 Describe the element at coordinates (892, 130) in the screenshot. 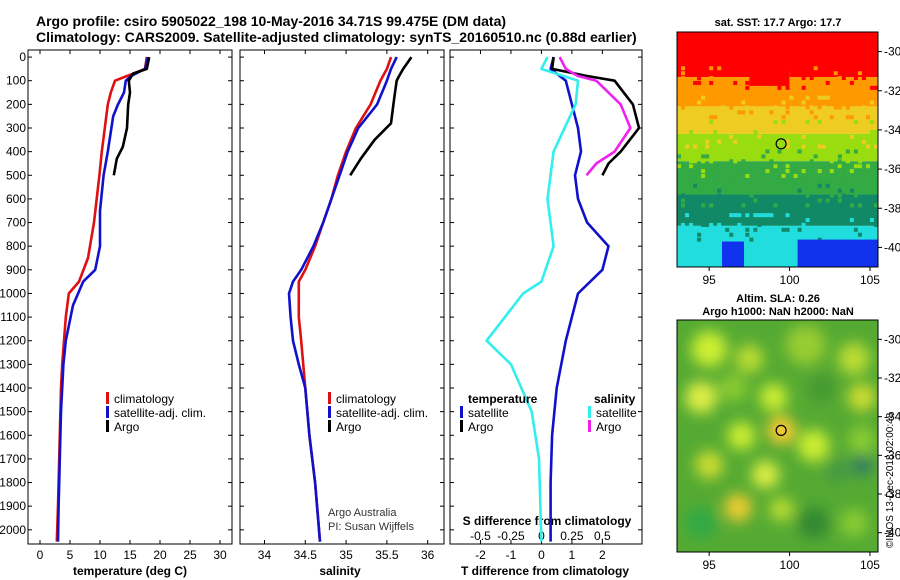

I see `lat-tick-label: -34` at that location.